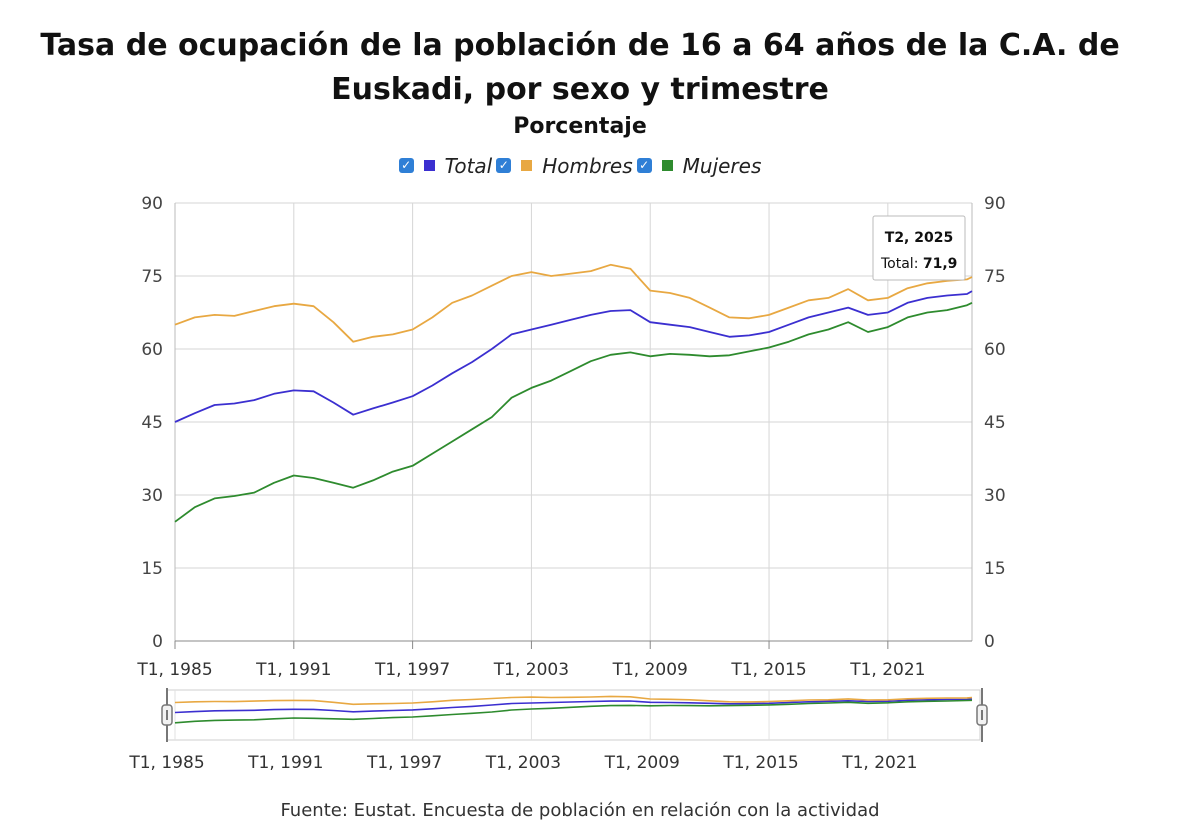  I want to click on navigator-line-total, so click(573, 706).